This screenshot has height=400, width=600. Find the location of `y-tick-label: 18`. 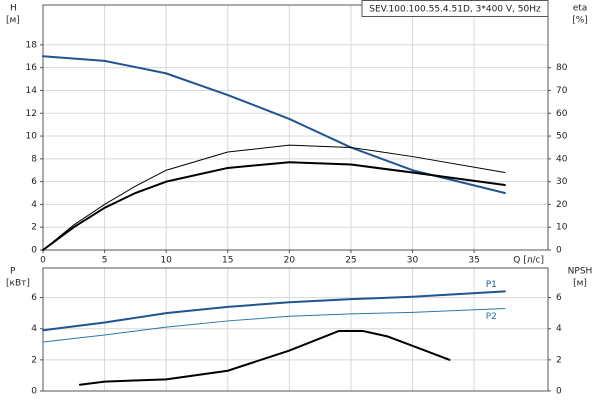

y-tick-label: 18 is located at coordinates (32, 45).